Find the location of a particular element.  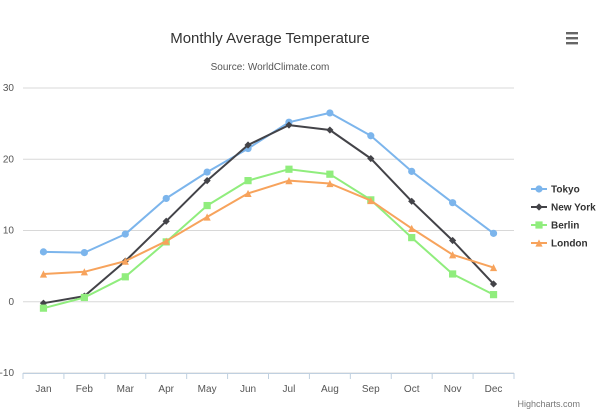

x-tick-label: Jul is located at coordinates (289, 389).